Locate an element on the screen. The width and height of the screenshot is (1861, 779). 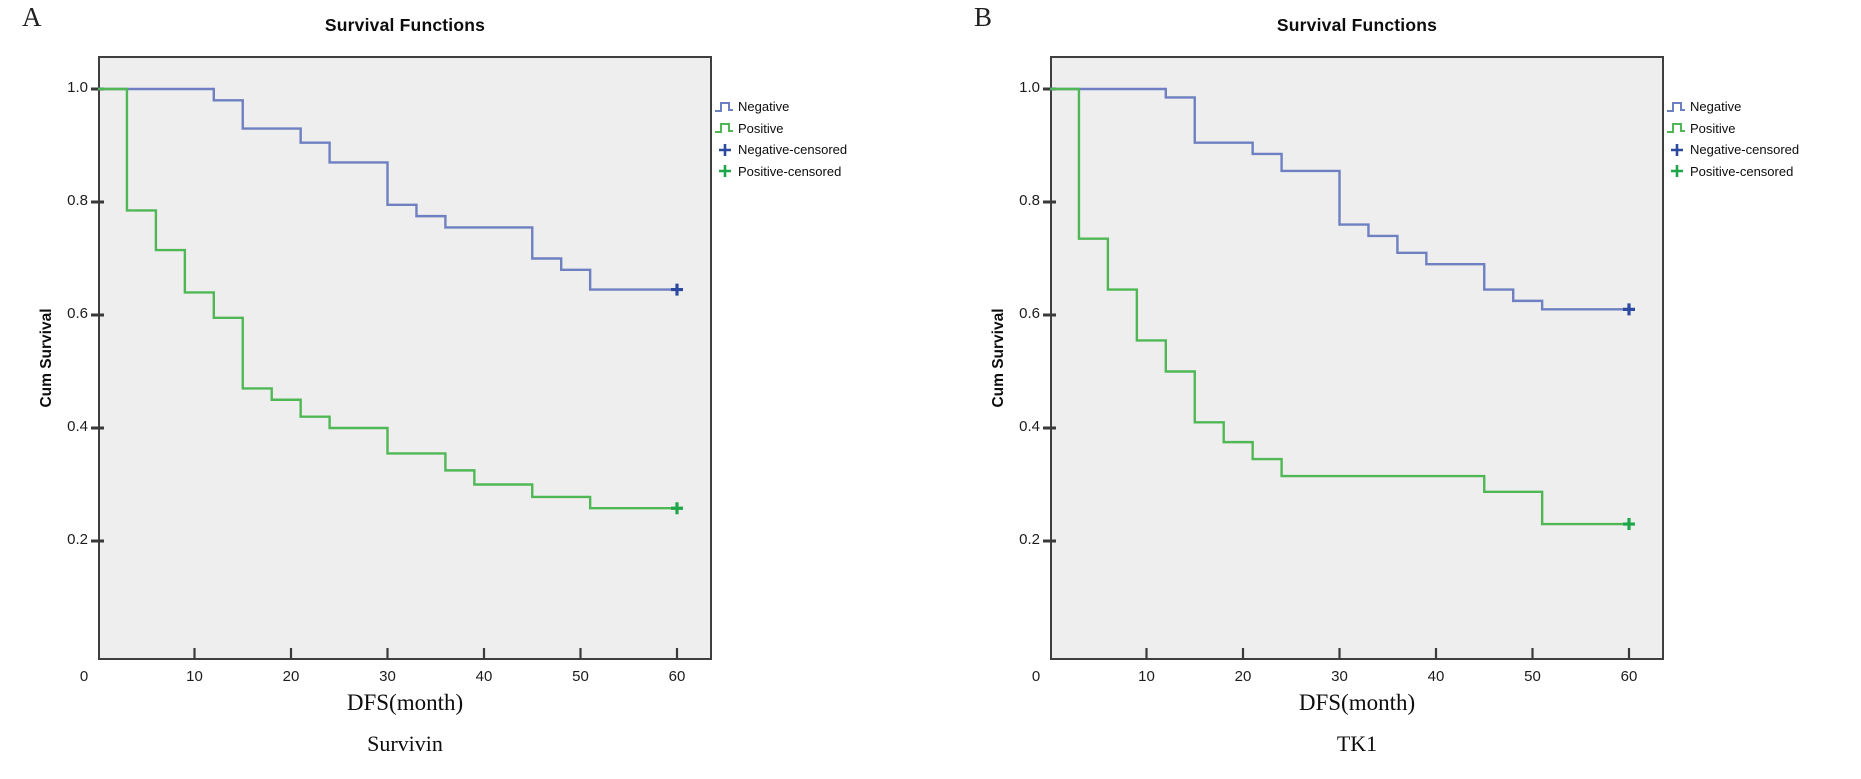
gene-label: Survivin is located at coordinates (405, 743).